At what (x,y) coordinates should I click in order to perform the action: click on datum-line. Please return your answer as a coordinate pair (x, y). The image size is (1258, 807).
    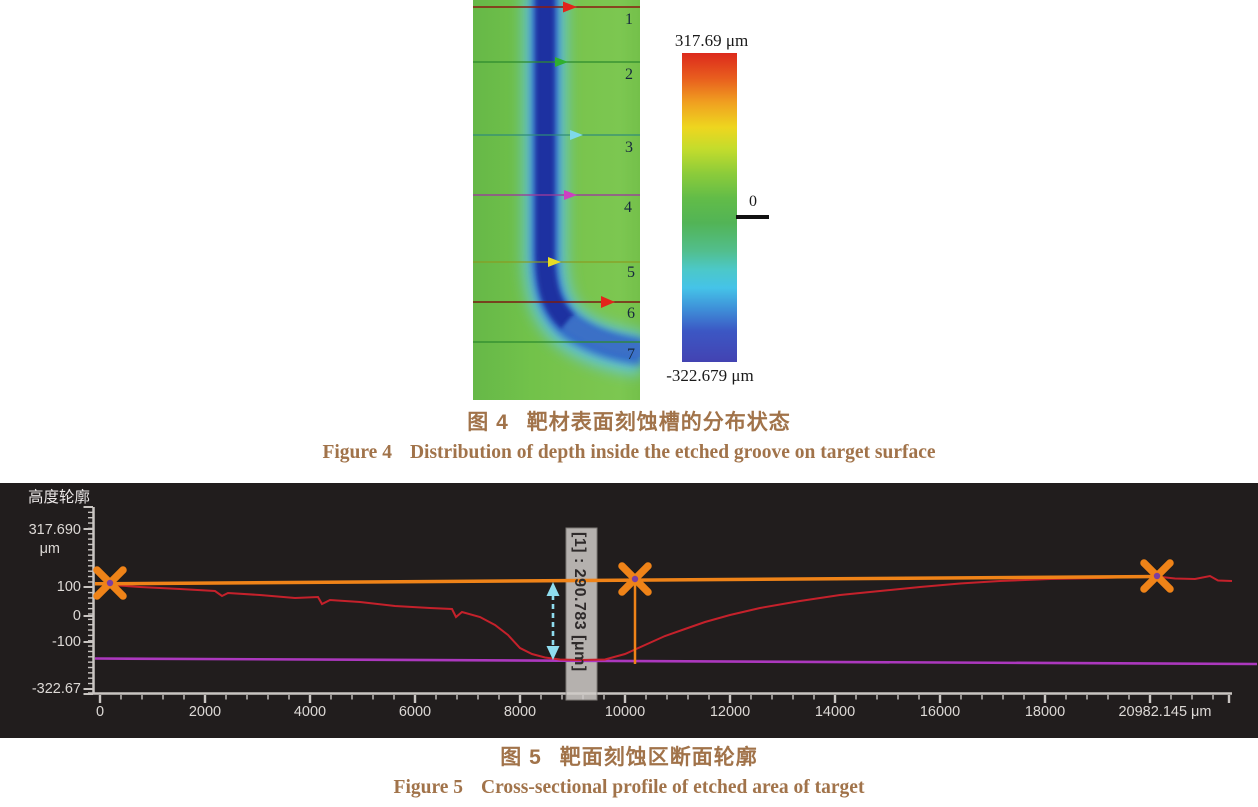
    Looking at the image, I should click on (676, 661).